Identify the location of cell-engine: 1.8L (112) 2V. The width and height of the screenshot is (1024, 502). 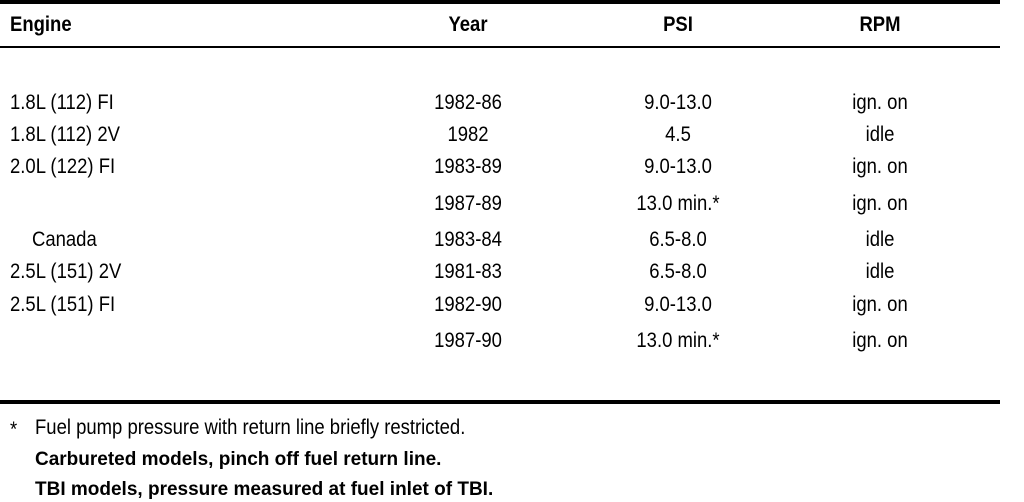
(65, 134).